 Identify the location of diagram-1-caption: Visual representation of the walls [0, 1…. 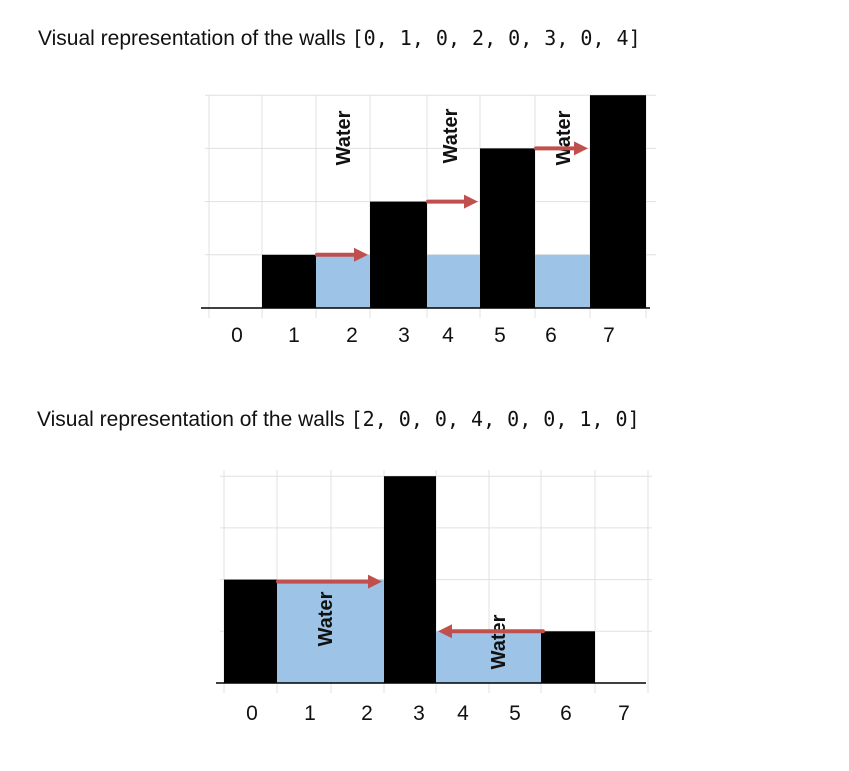
(339, 38).